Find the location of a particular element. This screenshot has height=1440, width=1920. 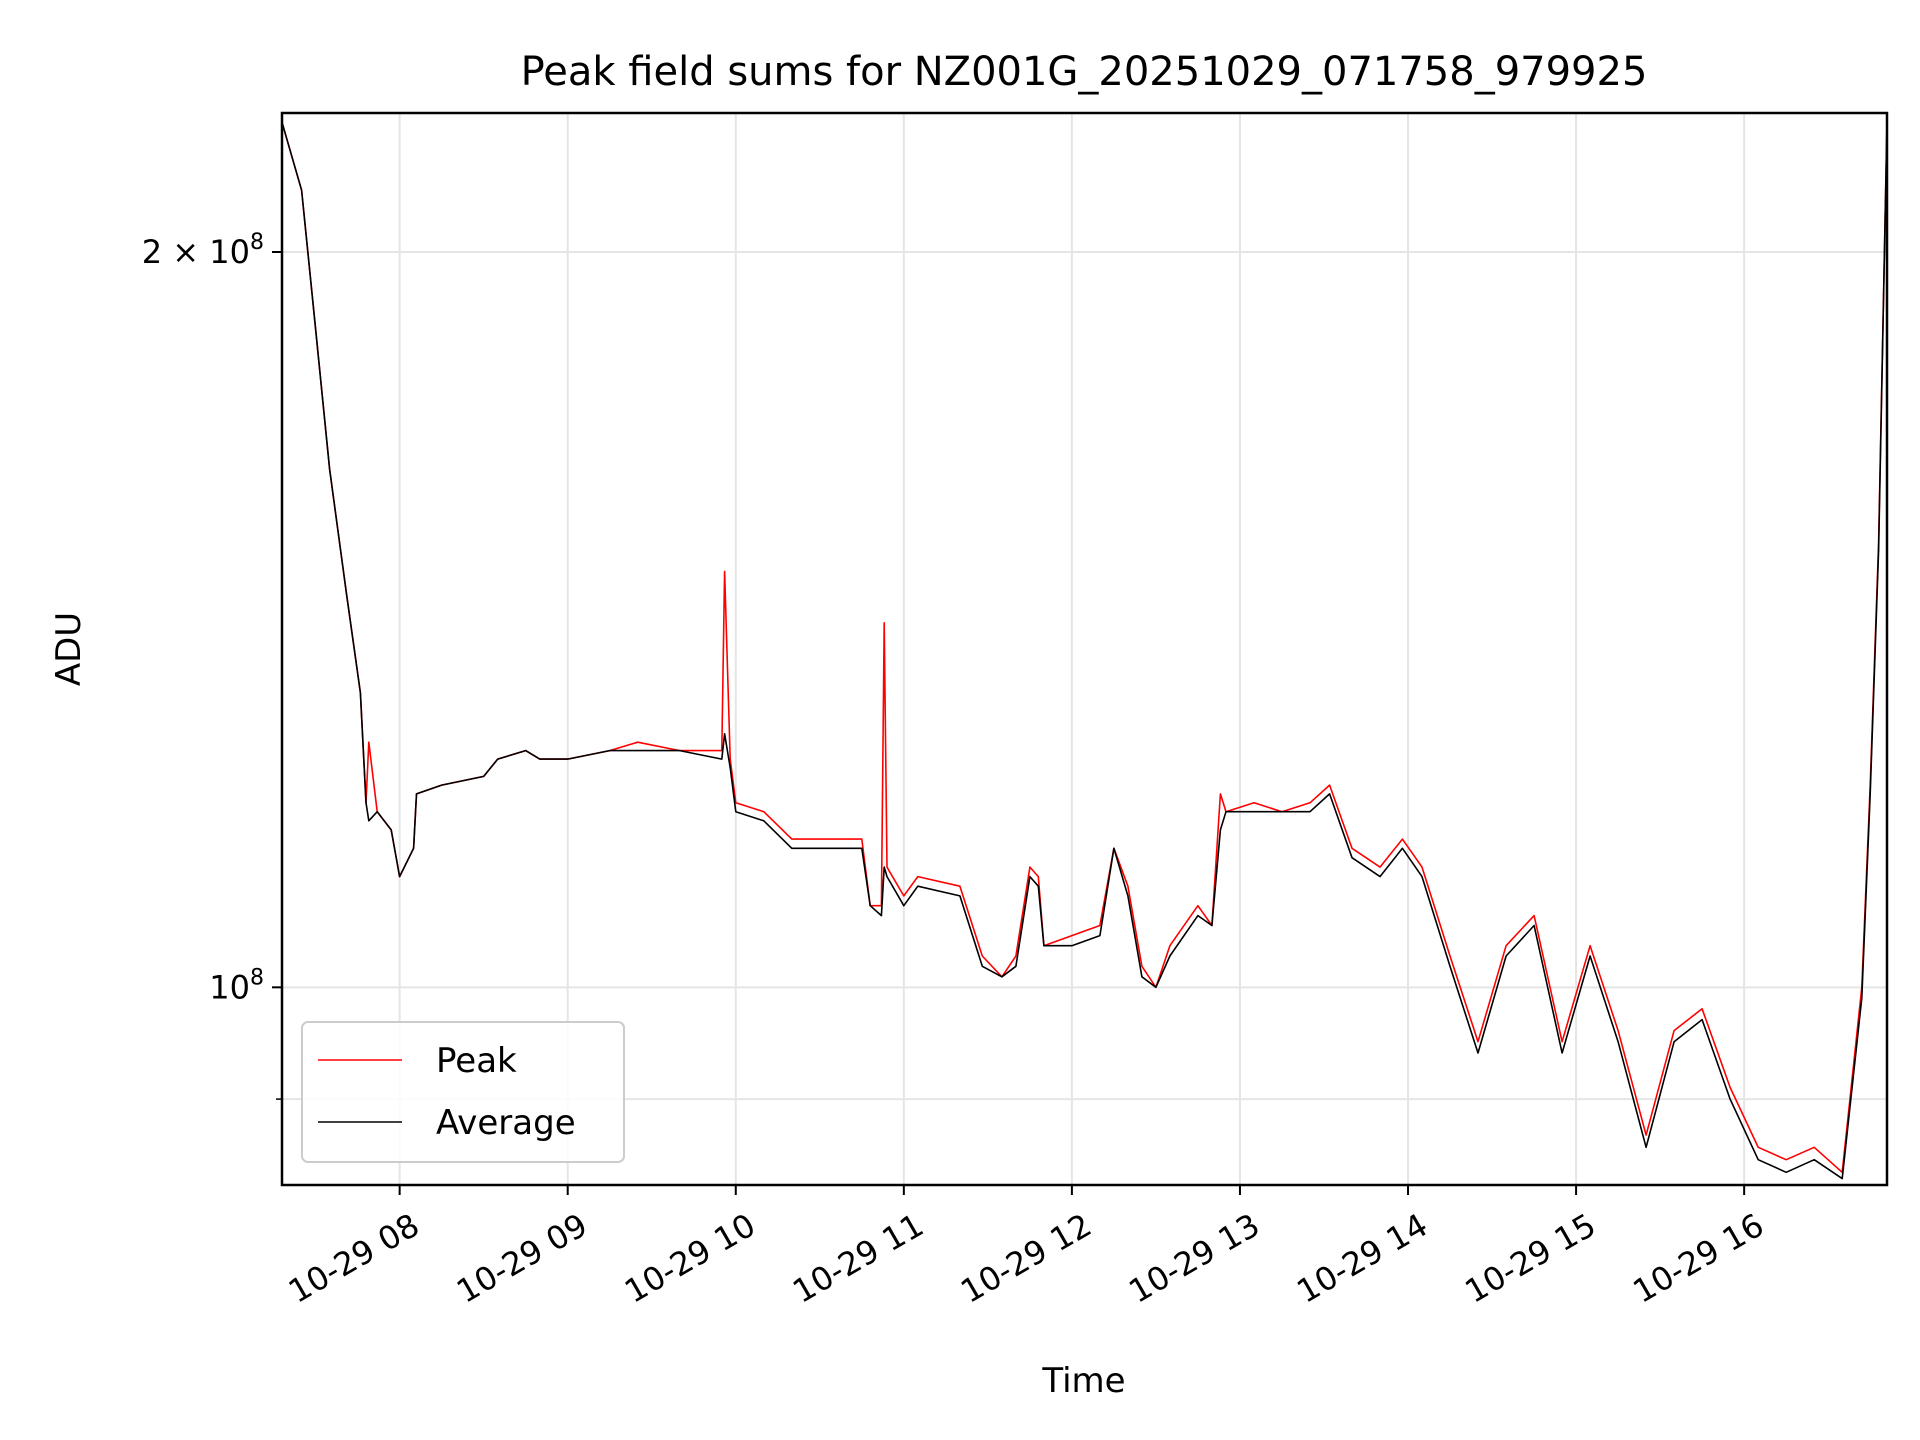

x-tick-label: 10-29 16 is located at coordinates (1699, 1258).